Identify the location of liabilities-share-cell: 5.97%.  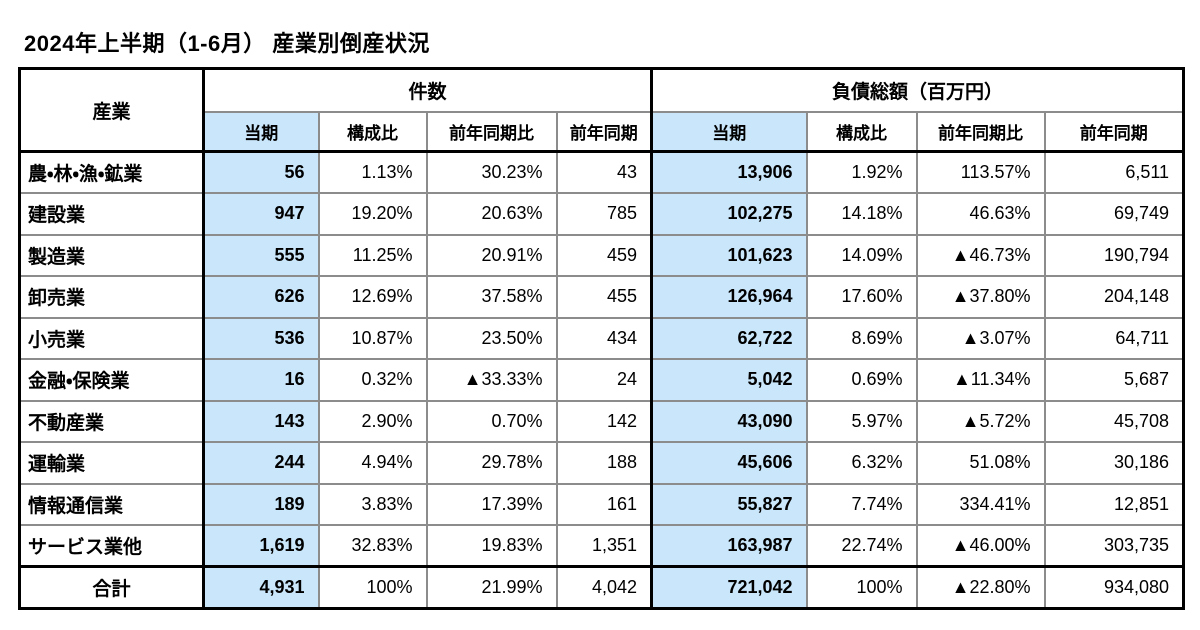
(861, 421).